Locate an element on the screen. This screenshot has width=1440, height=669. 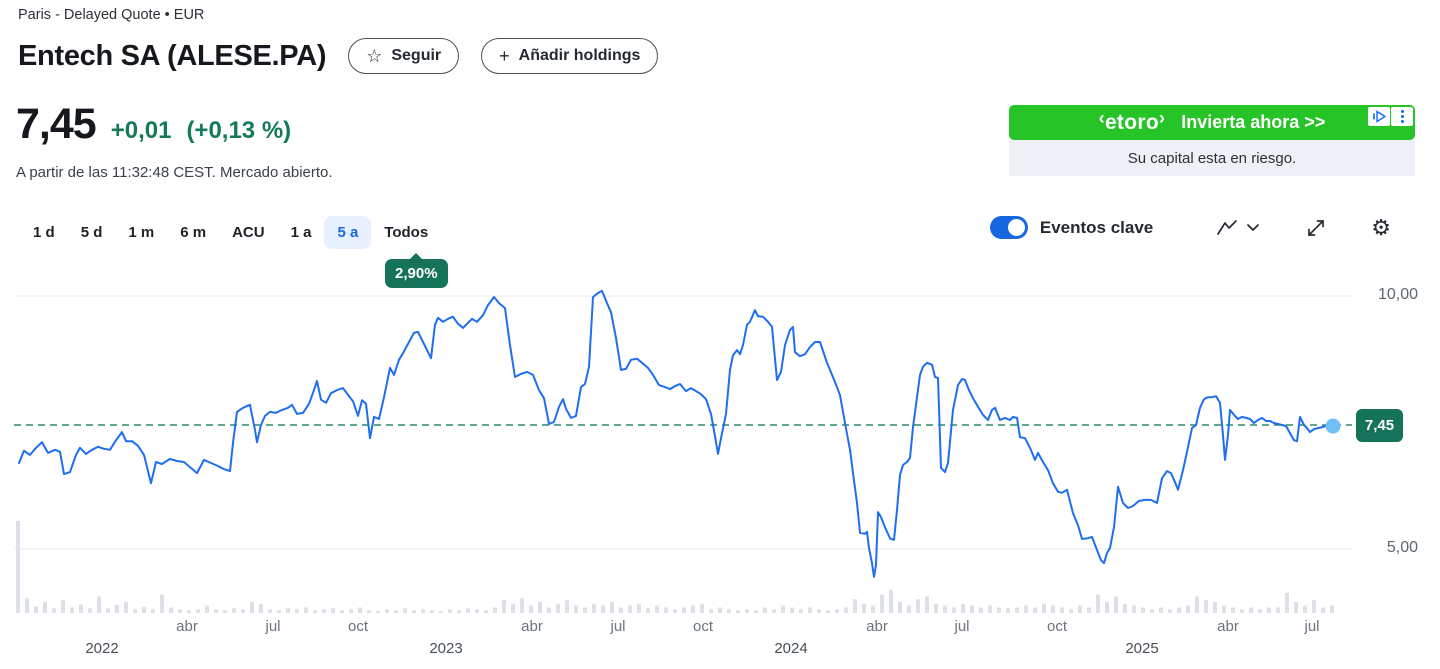
fullscreen-button is located at coordinates (1316, 228).